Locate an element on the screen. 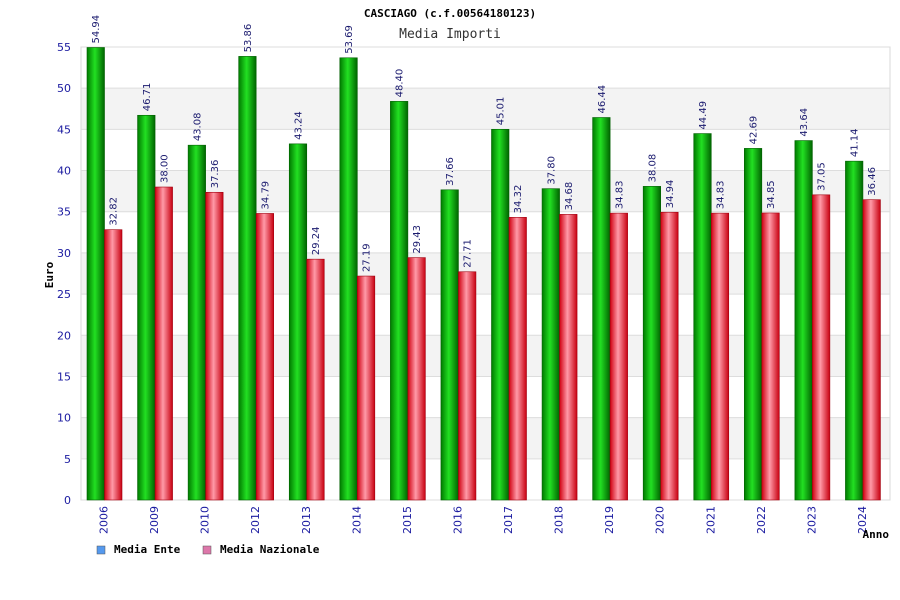 This screenshot has height=600, width=900. data-label-nazionale: 27.71 is located at coordinates (468, 253).